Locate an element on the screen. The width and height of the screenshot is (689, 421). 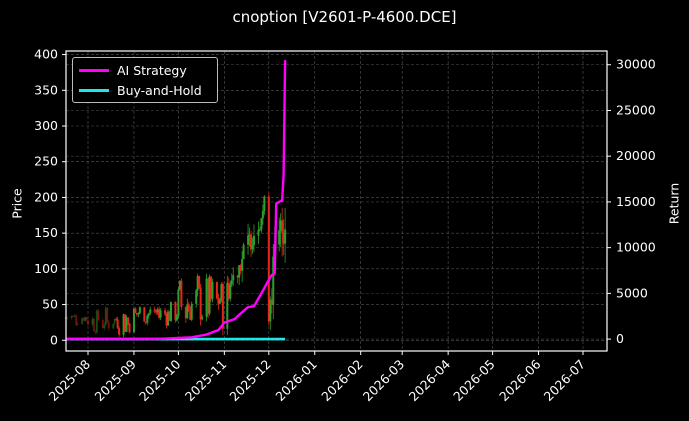
legend-item-ai-strategy: AI Strategy is located at coordinates (133, 70).